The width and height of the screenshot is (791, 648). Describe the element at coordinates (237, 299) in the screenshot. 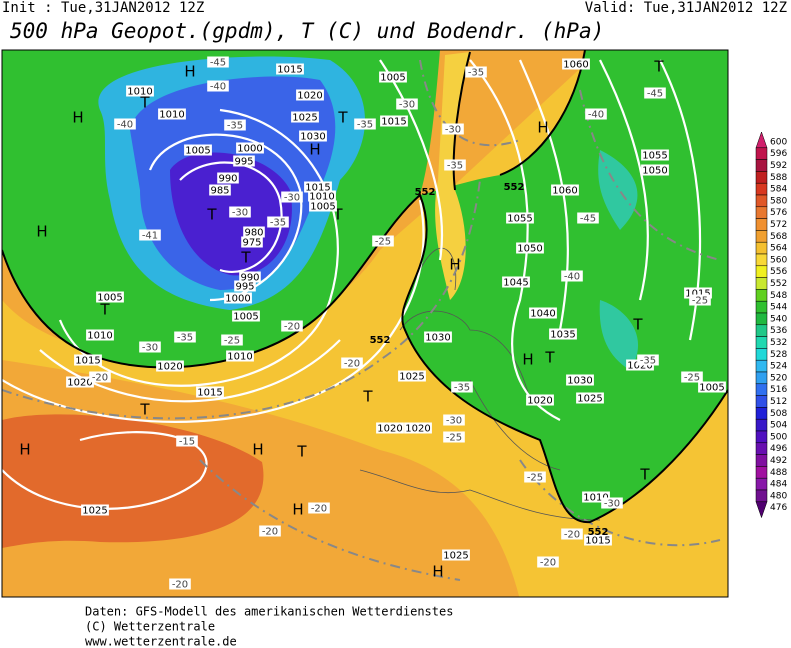

I see `isobar-label: 1000` at that location.